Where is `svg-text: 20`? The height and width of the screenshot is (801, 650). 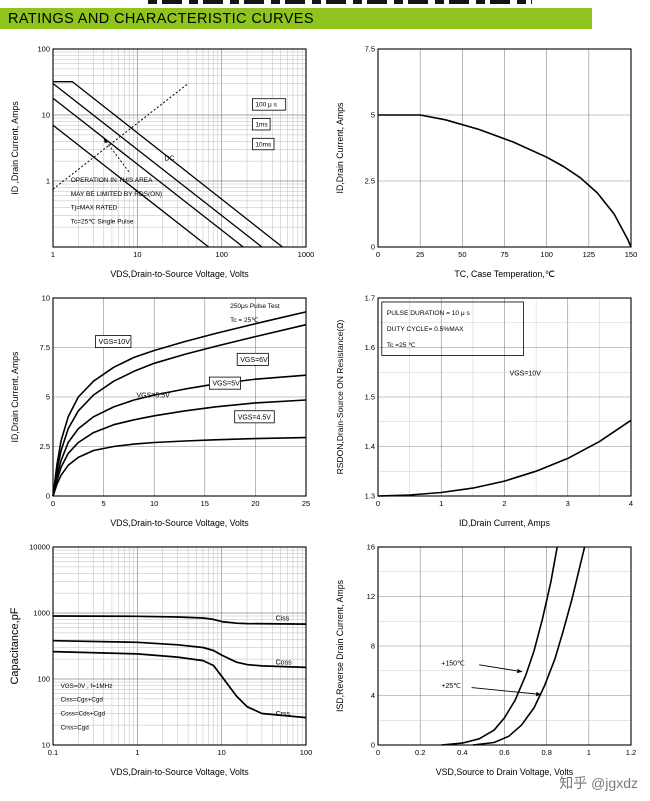 svg-text: 20 is located at coordinates (255, 503).